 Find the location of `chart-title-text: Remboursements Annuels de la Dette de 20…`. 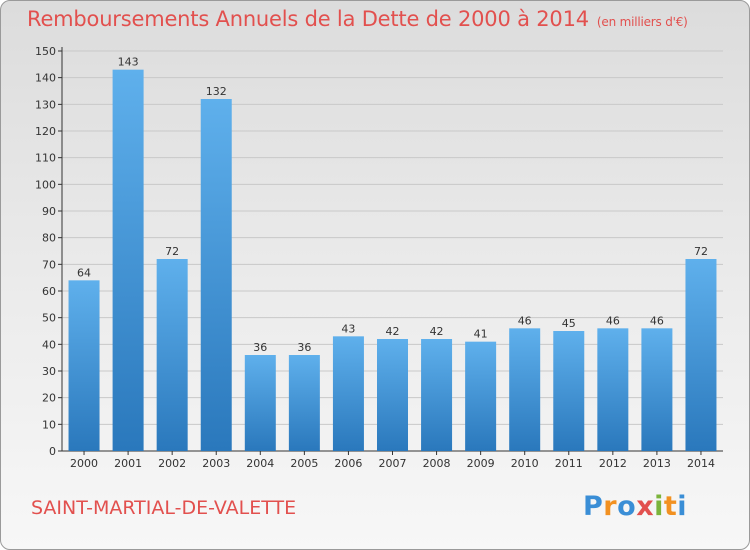

chart-title-text: Remboursements Annuels de la Dette de 20… is located at coordinates (308, 19).